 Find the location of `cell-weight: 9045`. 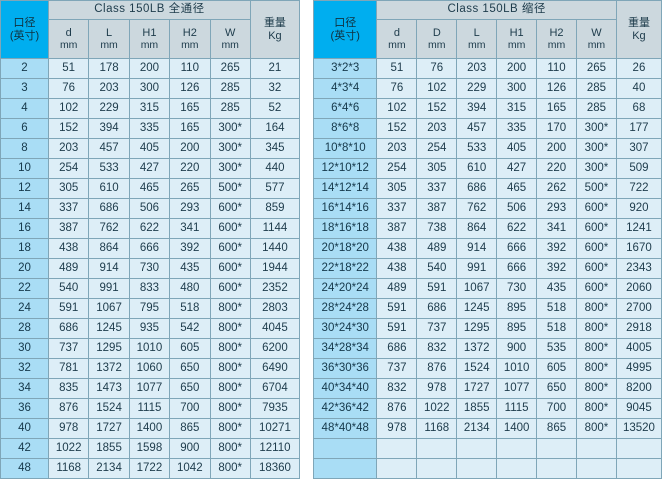

cell-weight: 9045 is located at coordinates (638, 408).